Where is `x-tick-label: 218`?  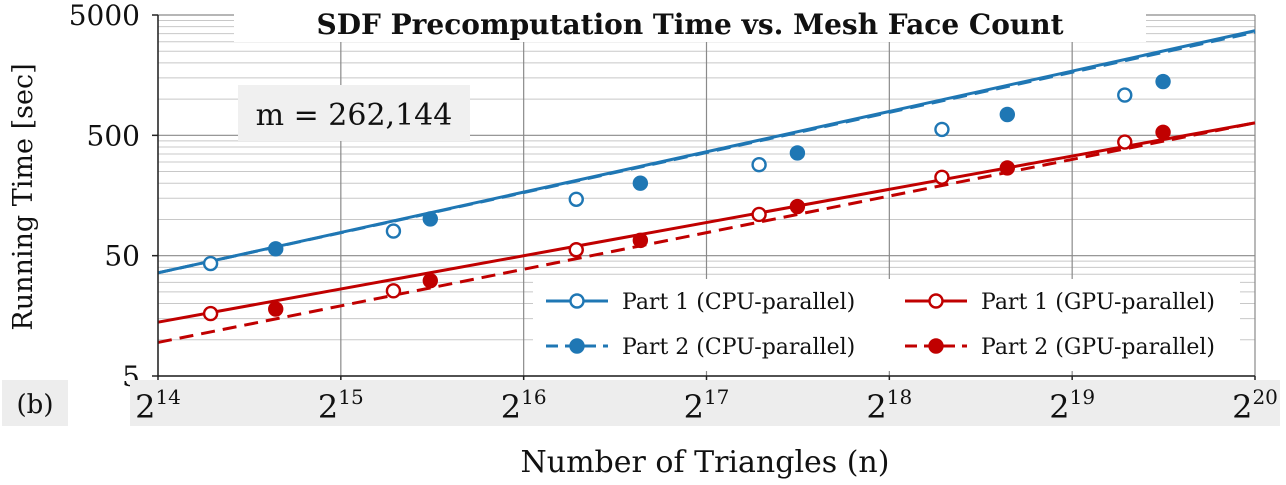 x-tick-label: 218 is located at coordinates (889, 405).